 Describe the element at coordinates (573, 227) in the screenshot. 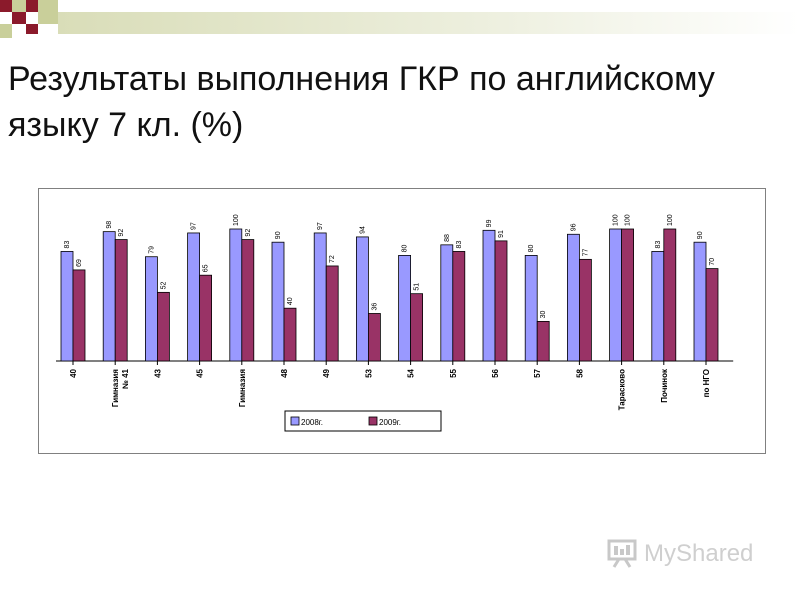

I see `data-label: 96` at that location.